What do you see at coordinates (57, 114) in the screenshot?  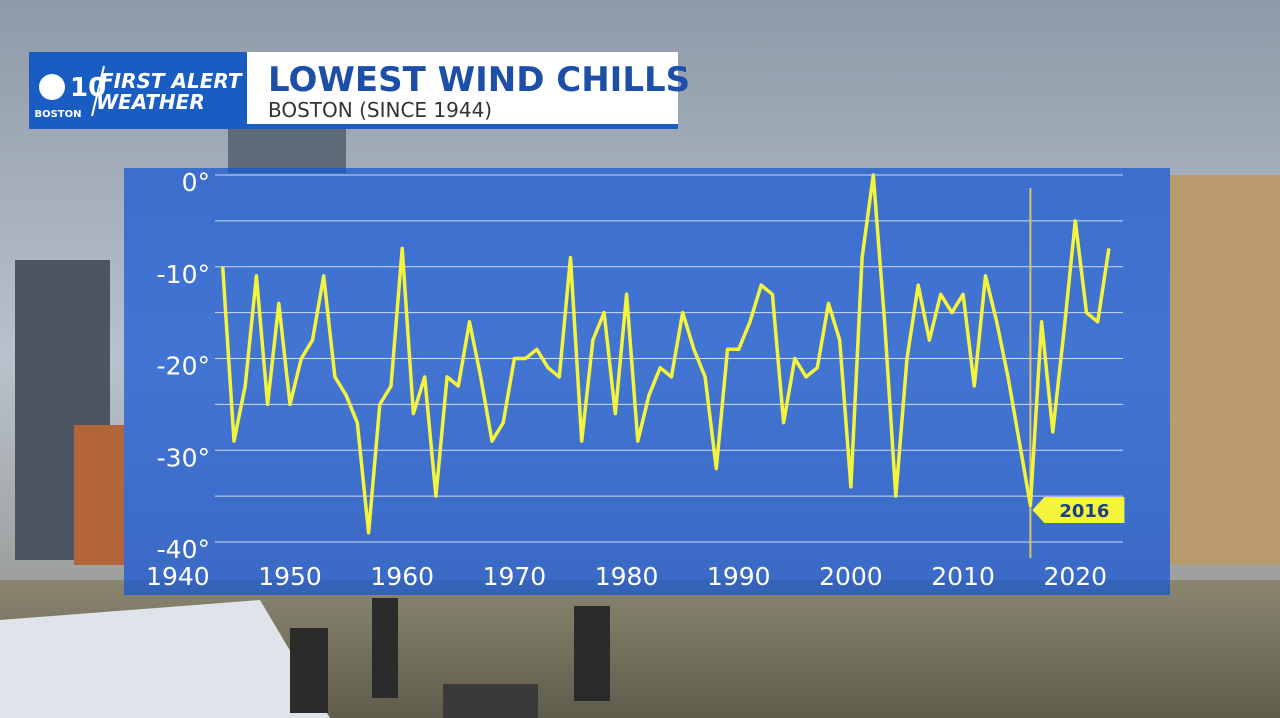 I see `channel-city: BOSTON` at bounding box center [57, 114].